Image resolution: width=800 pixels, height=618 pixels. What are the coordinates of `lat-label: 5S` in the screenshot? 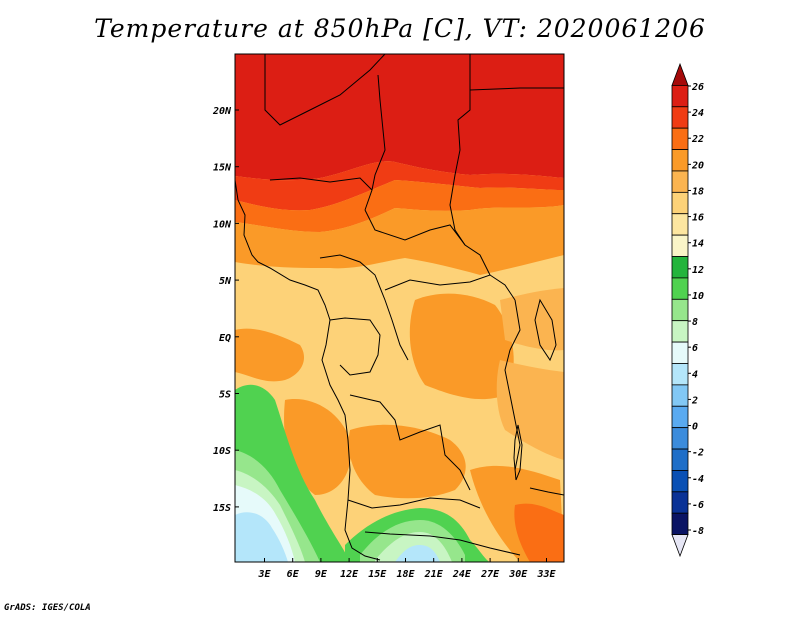 It's located at (225, 395).